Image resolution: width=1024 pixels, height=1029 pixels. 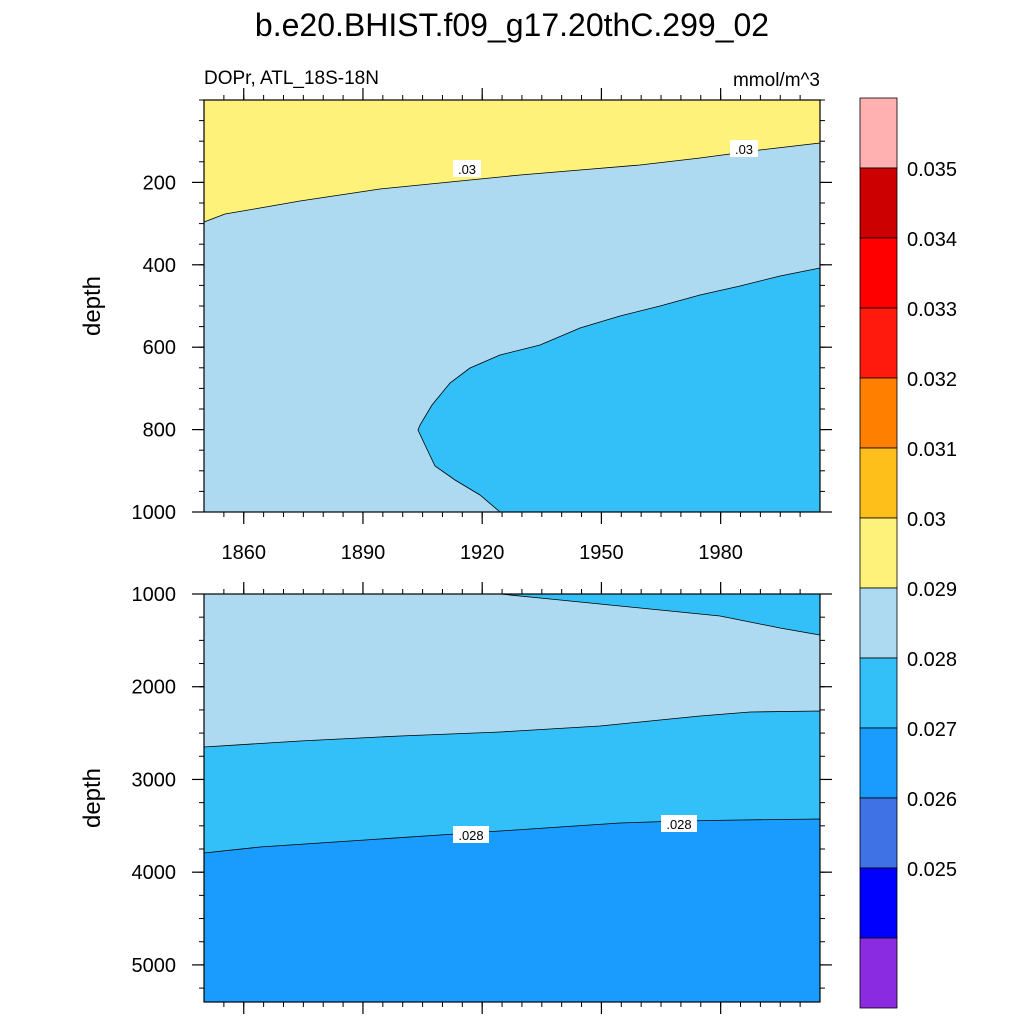 I want to click on colorbar-label: 0.035, so click(x=932, y=170).